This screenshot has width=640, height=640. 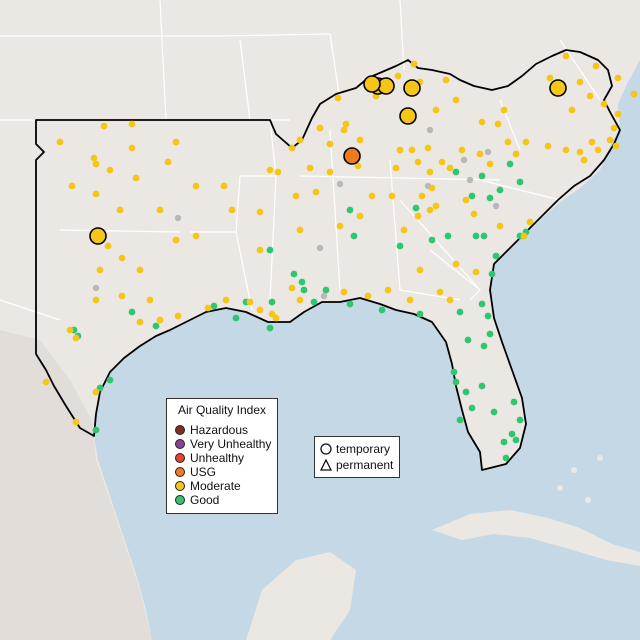 I want to click on island, so click(x=600, y=458).